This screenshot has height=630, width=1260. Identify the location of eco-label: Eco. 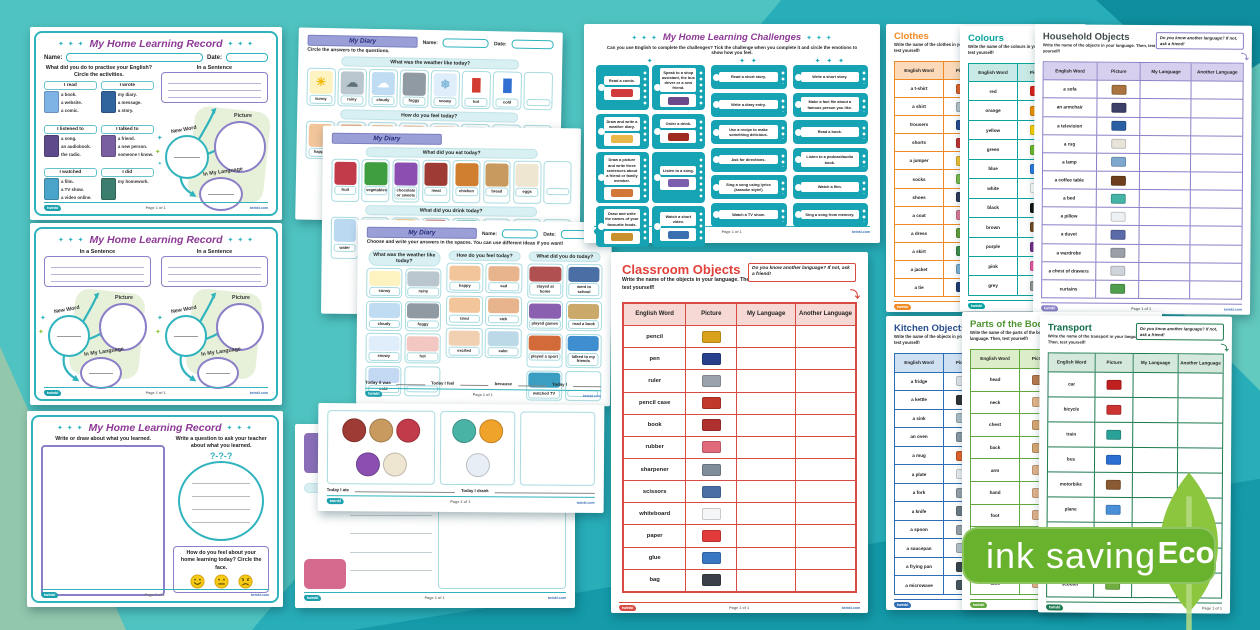
(1186, 552).